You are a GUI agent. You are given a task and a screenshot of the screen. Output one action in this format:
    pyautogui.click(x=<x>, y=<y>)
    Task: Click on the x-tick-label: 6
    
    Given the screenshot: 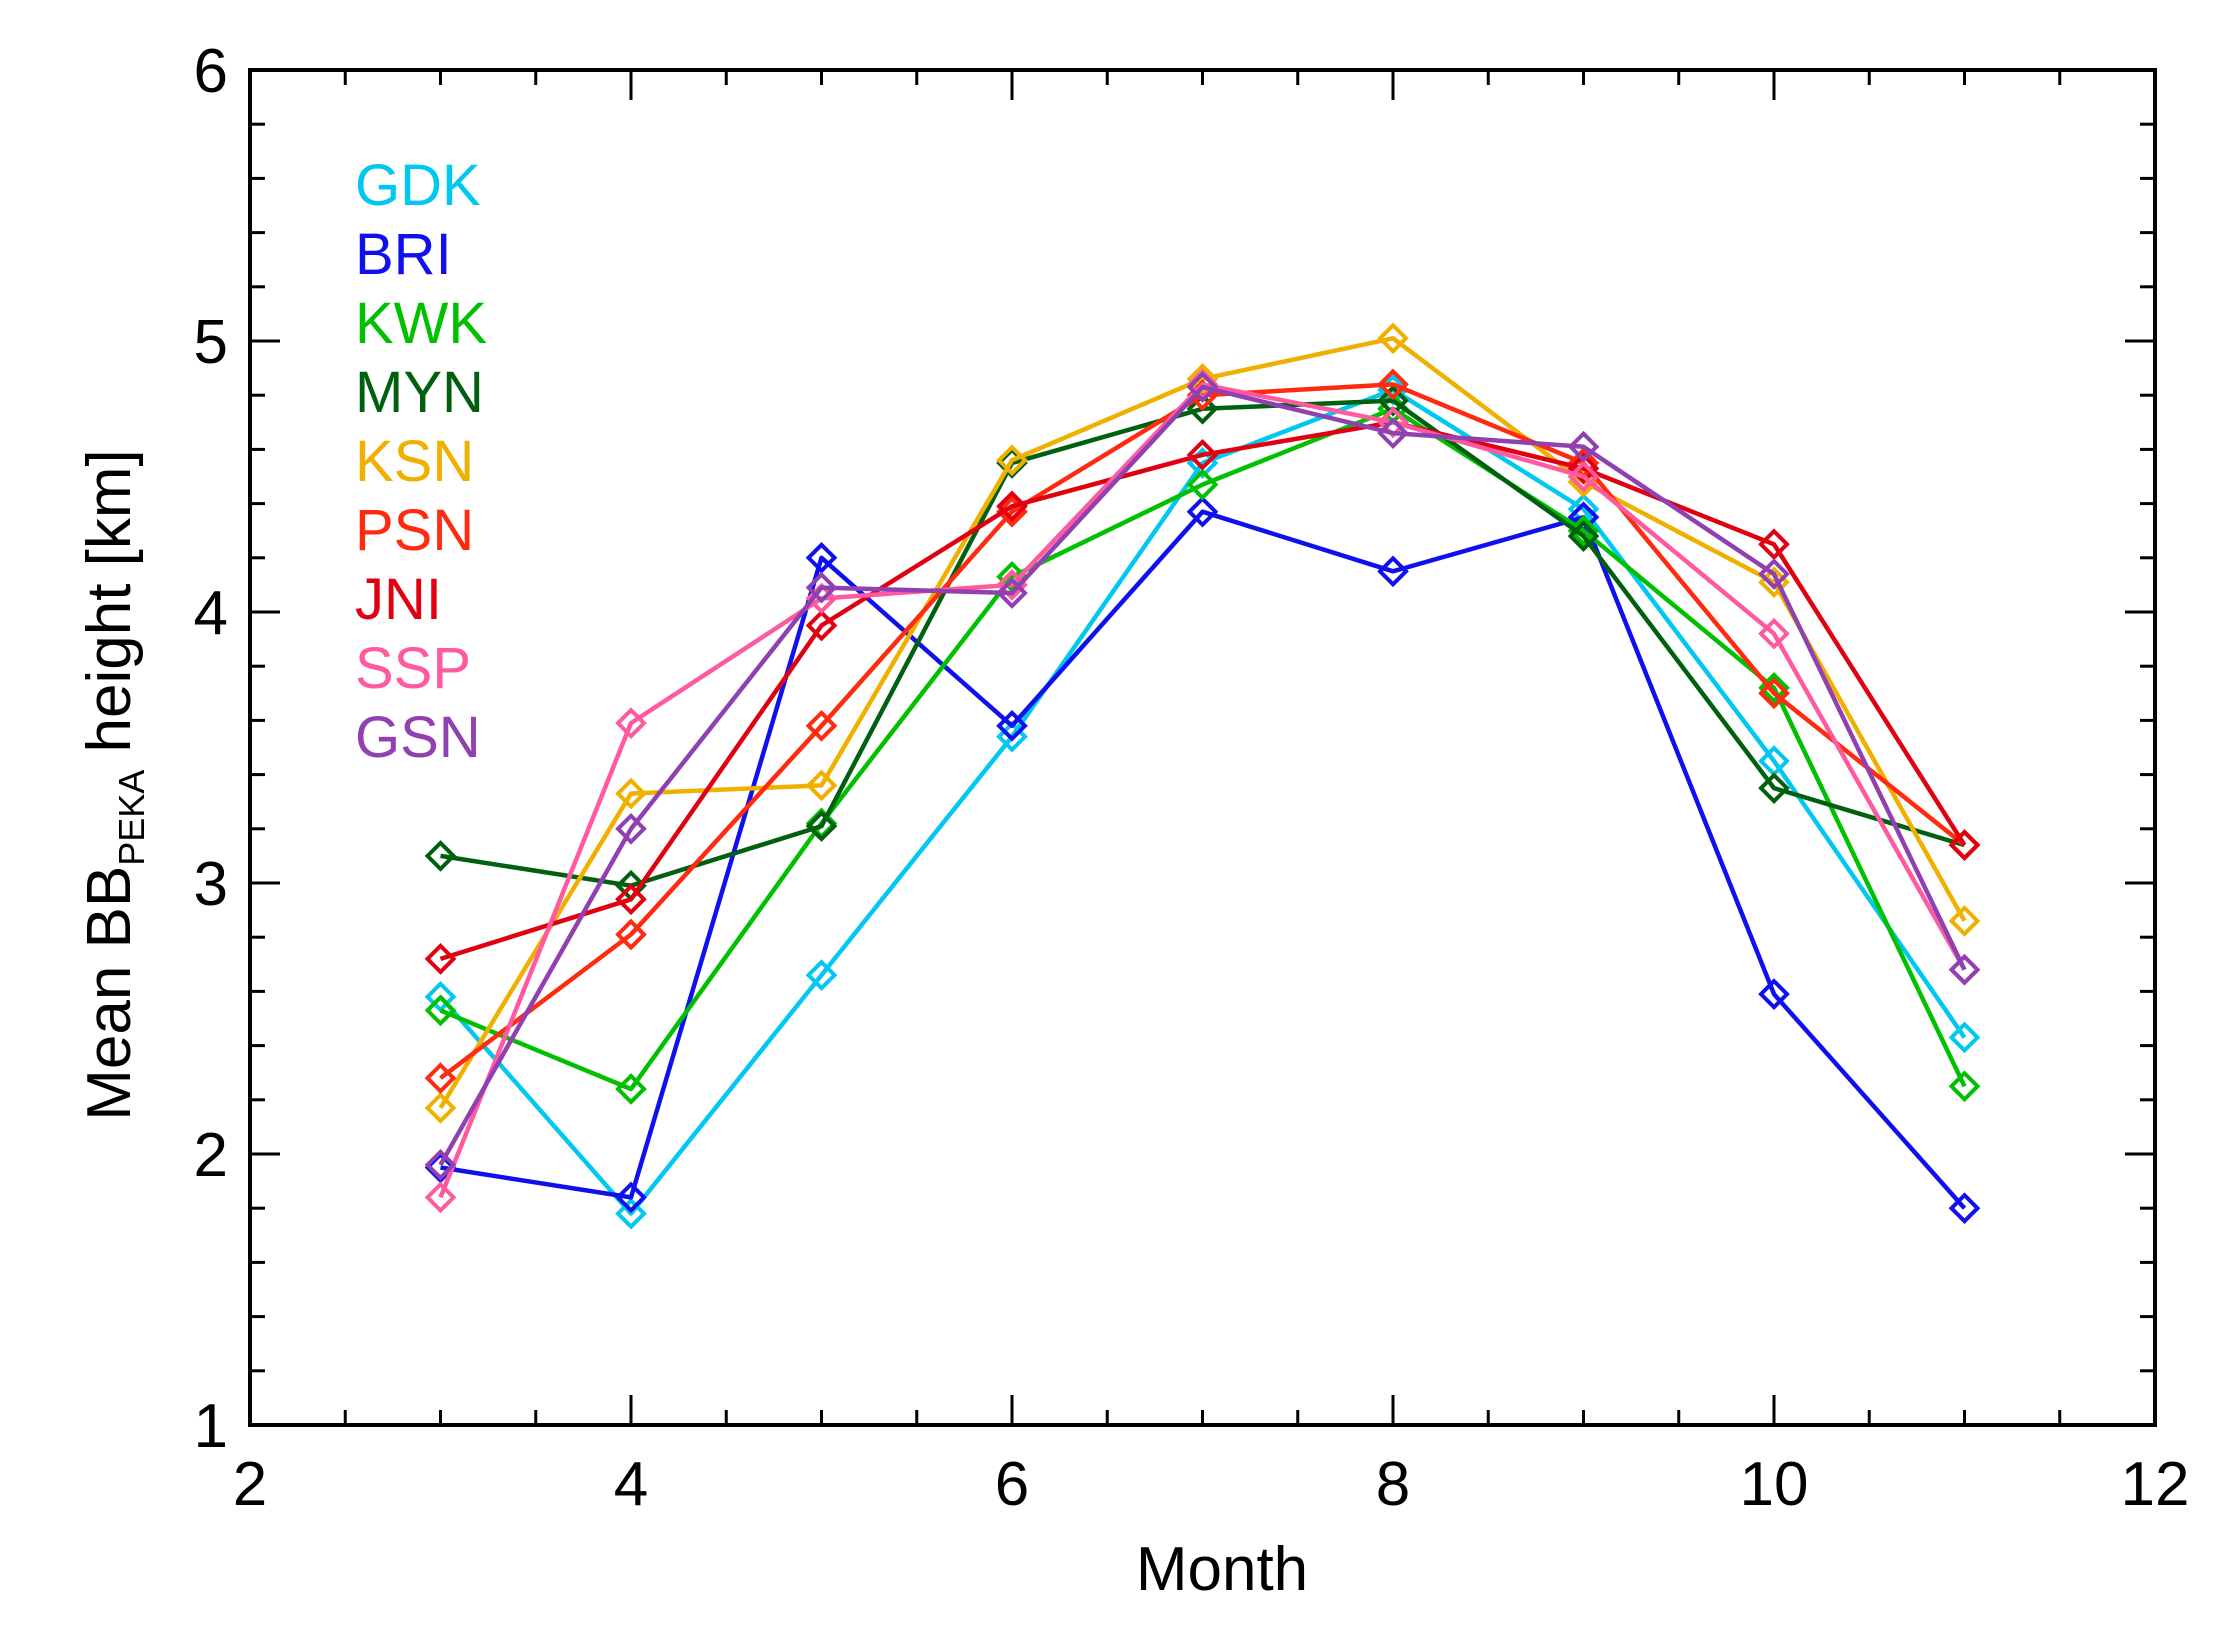 What is the action you would take?
    pyautogui.click(x=1012, y=1484)
    